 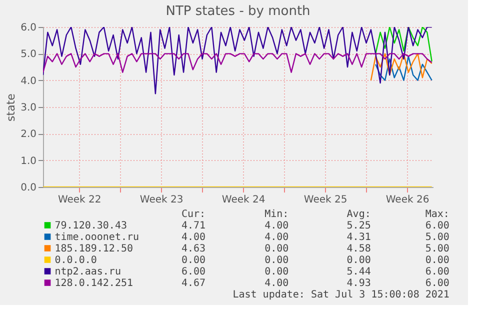 What do you see at coordinates (193, 226) in the screenshot?
I see `text: 4.71` at bounding box center [193, 226].